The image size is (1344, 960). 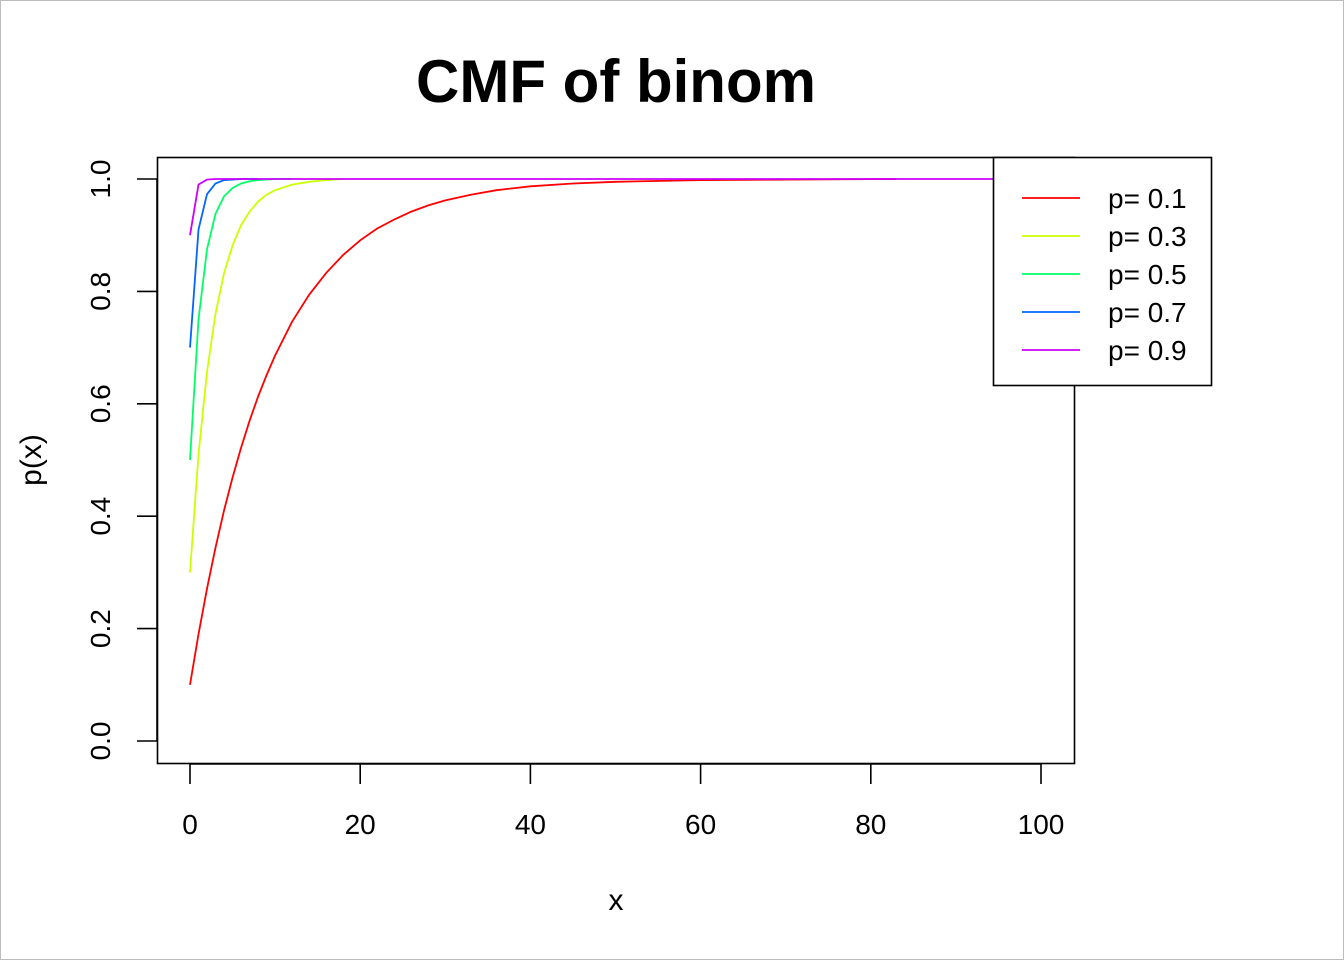 I want to click on y-tick-label: 0.8, so click(x=100, y=291).